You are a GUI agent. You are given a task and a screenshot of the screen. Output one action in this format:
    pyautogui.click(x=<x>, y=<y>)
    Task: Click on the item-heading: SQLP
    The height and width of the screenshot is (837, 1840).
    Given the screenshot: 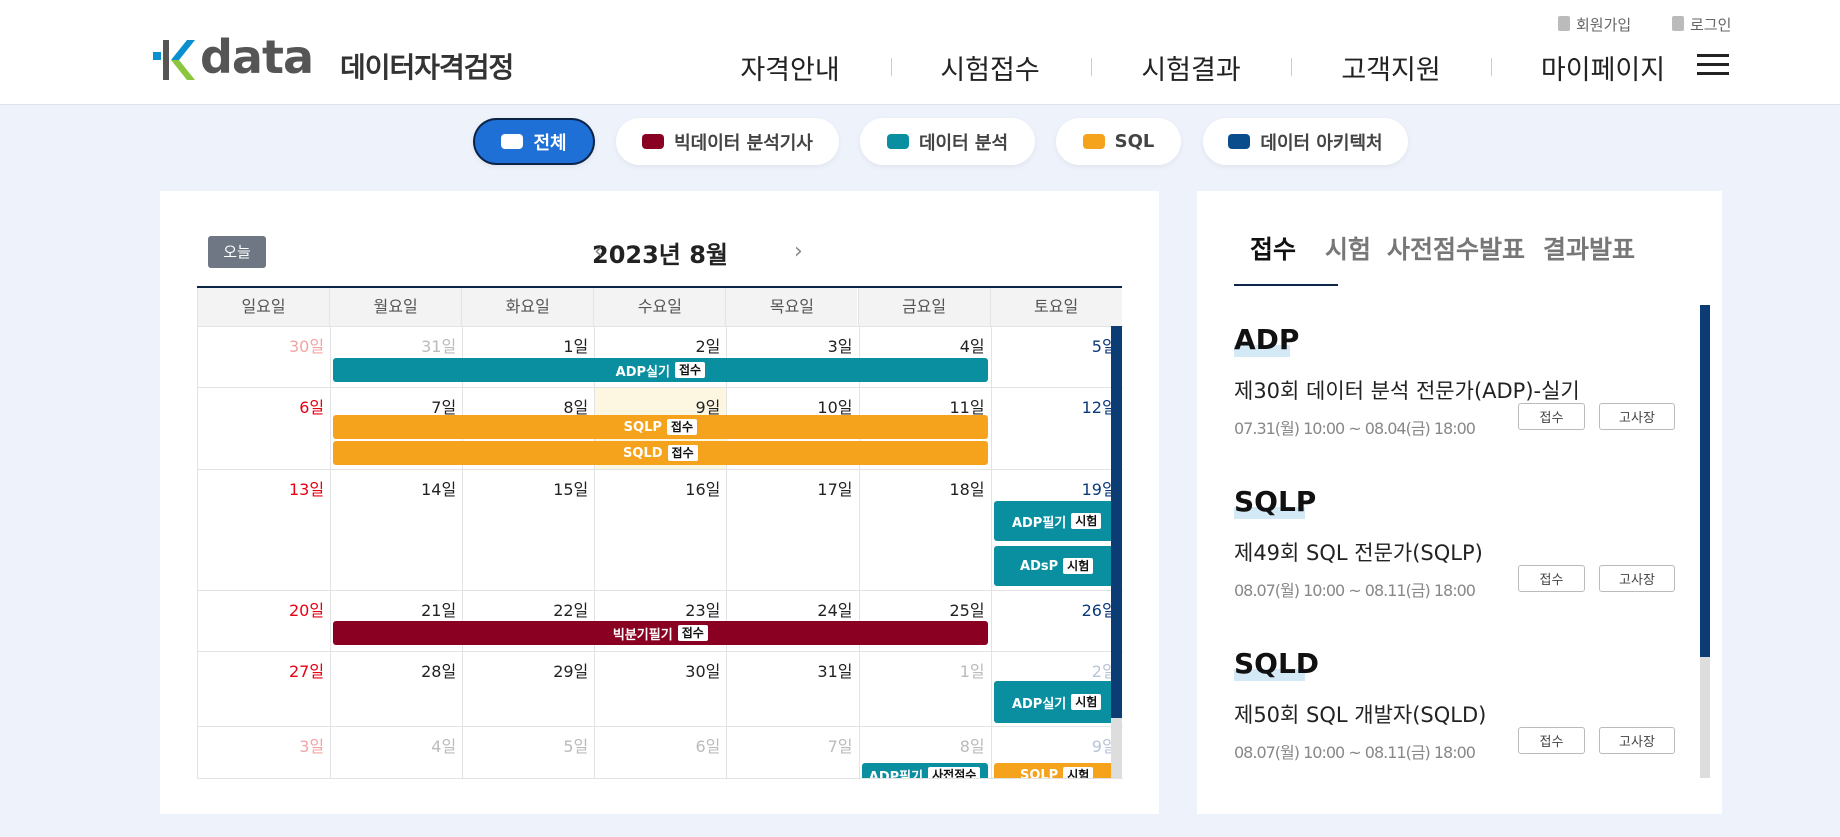 What is the action you would take?
    pyautogui.click(x=1275, y=501)
    